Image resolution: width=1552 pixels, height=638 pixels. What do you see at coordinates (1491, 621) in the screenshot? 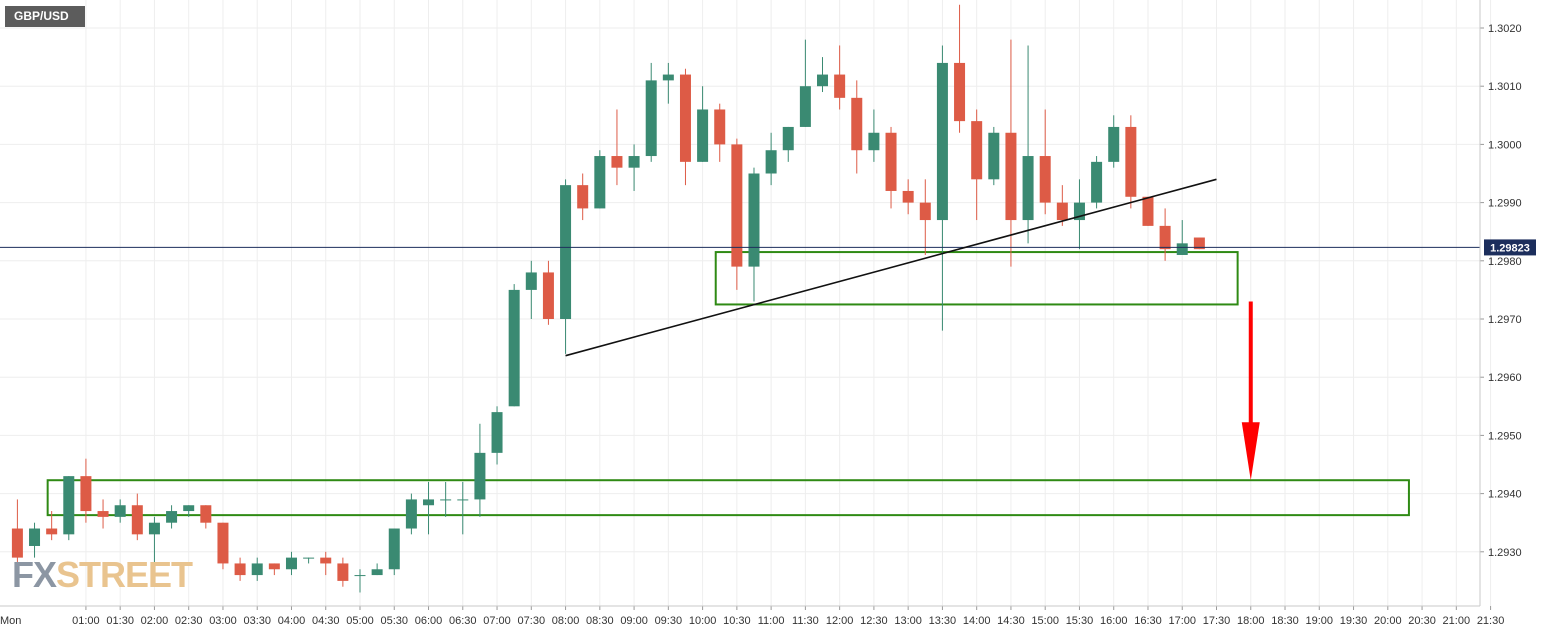
I see `x-tick-label: 21:30` at bounding box center [1491, 621].